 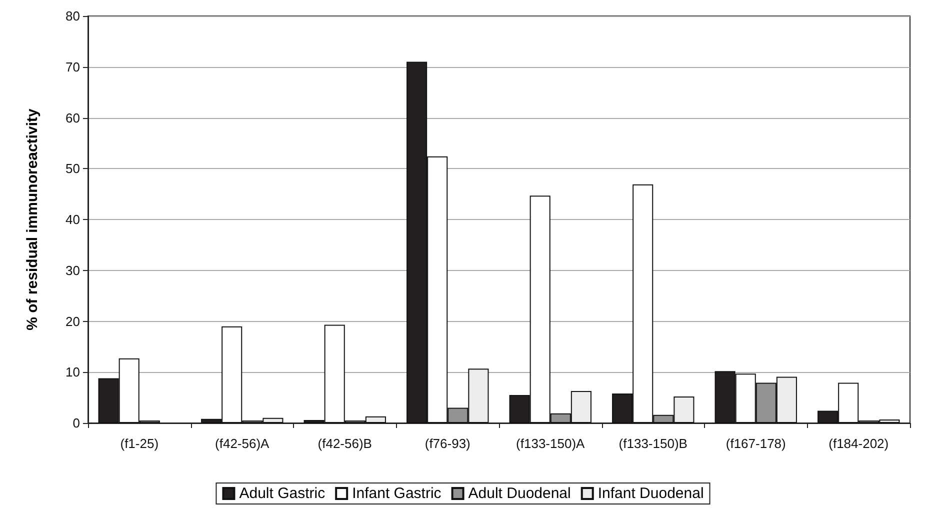 What do you see at coordinates (32, 219) in the screenshot?
I see `y-axis-title: % of residual immunoreactivity` at bounding box center [32, 219].